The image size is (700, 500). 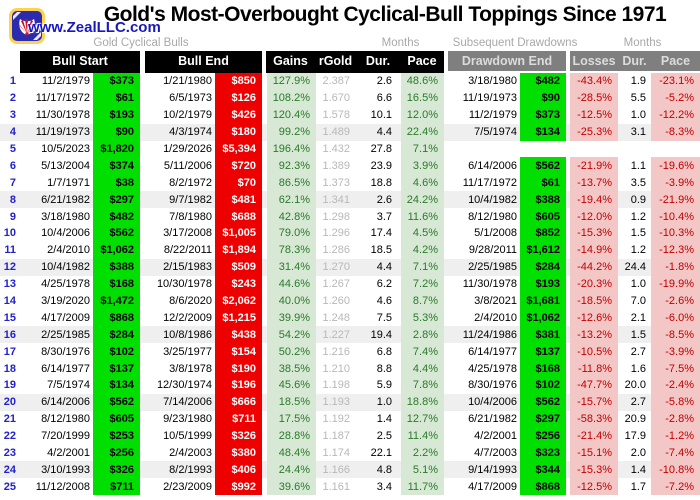 I want to click on cell-losses: -20.3%, so click(x=594, y=284).